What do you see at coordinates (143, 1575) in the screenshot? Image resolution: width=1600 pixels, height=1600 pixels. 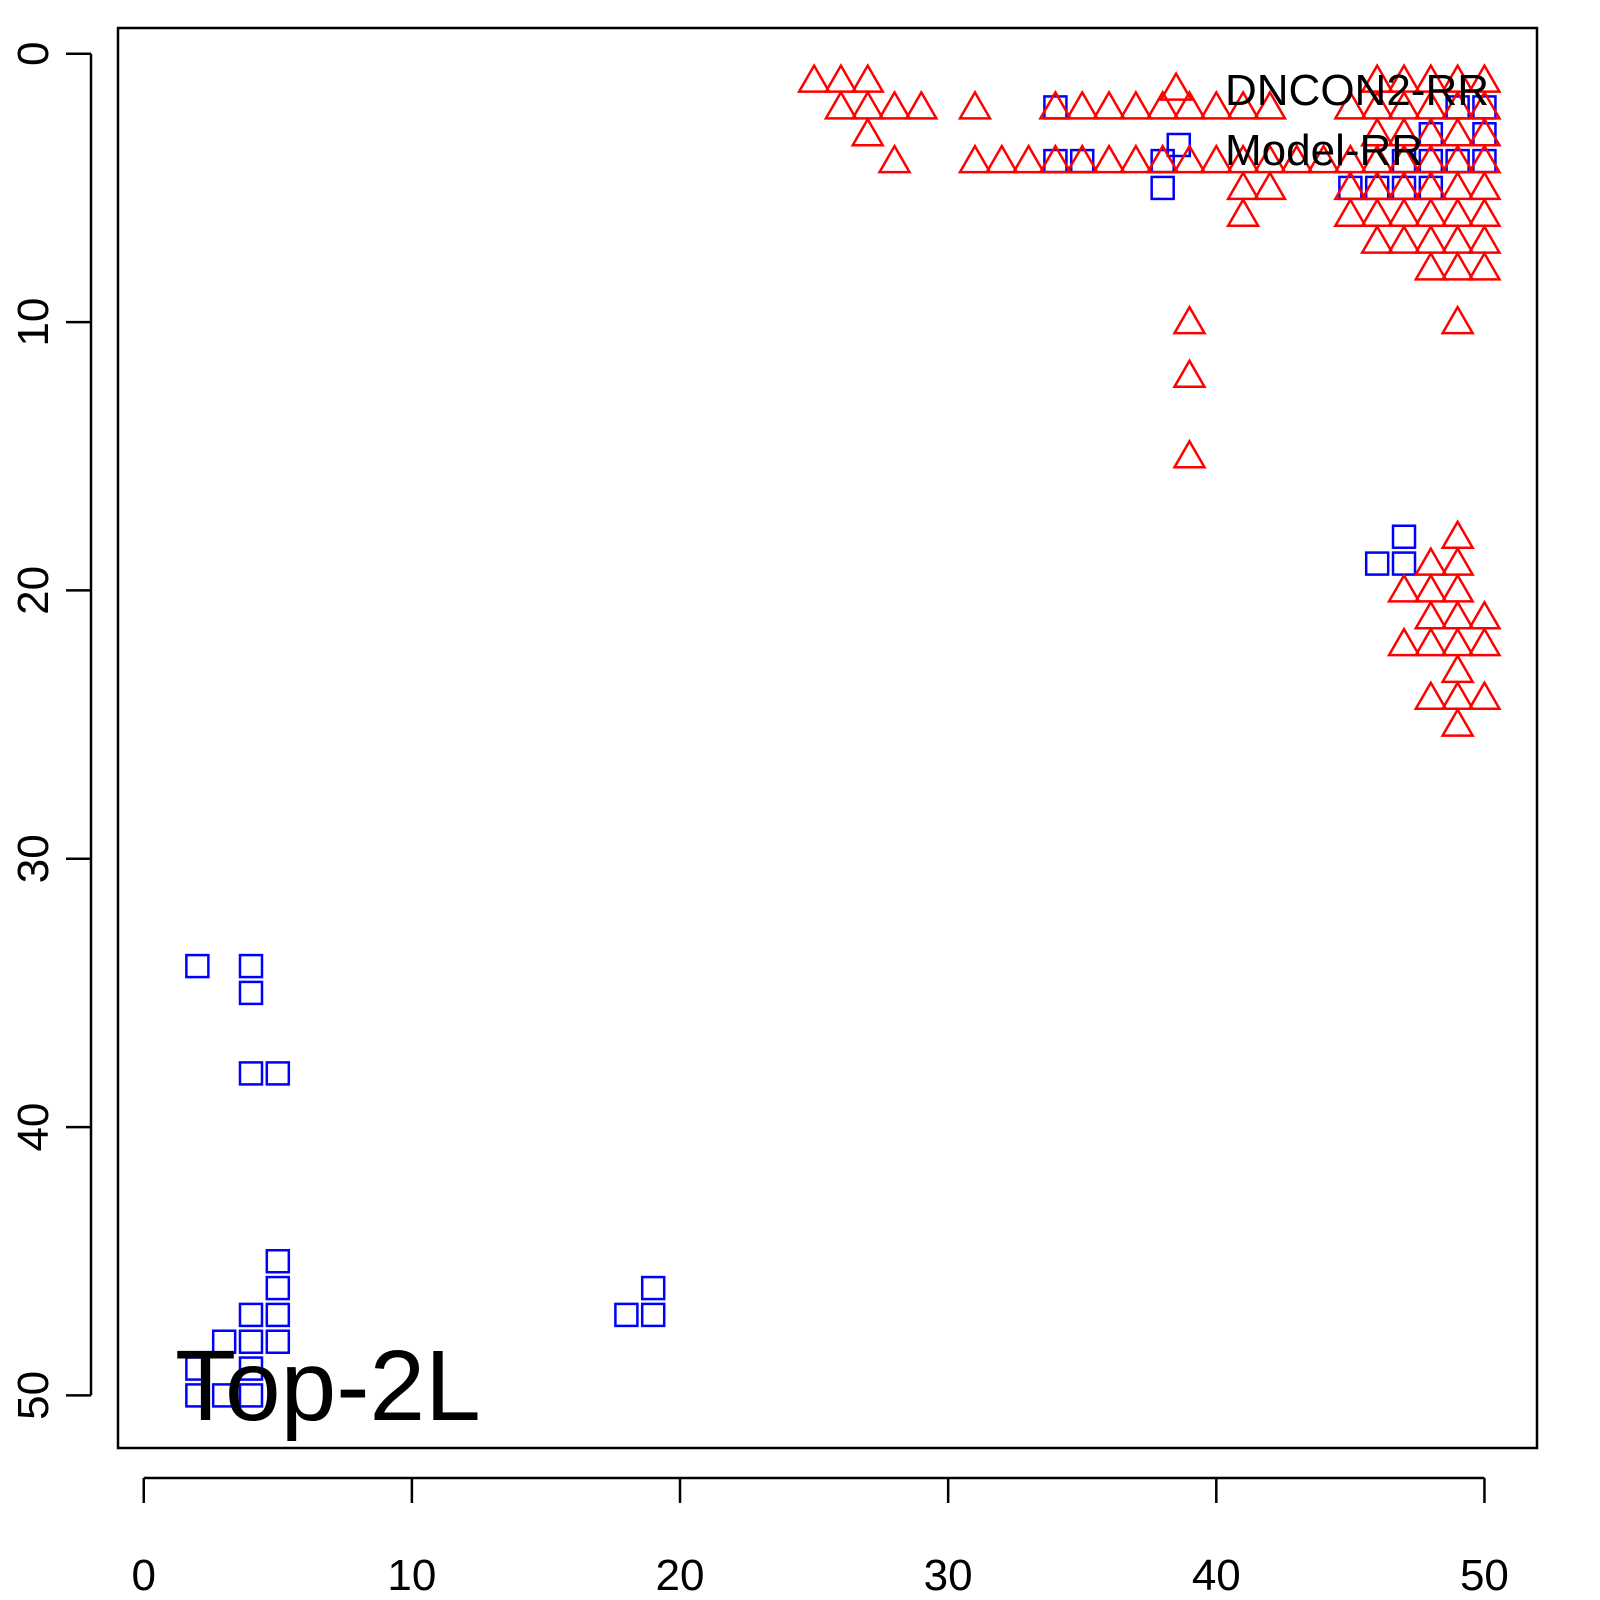 I see `x-tick-label: 0` at bounding box center [143, 1575].